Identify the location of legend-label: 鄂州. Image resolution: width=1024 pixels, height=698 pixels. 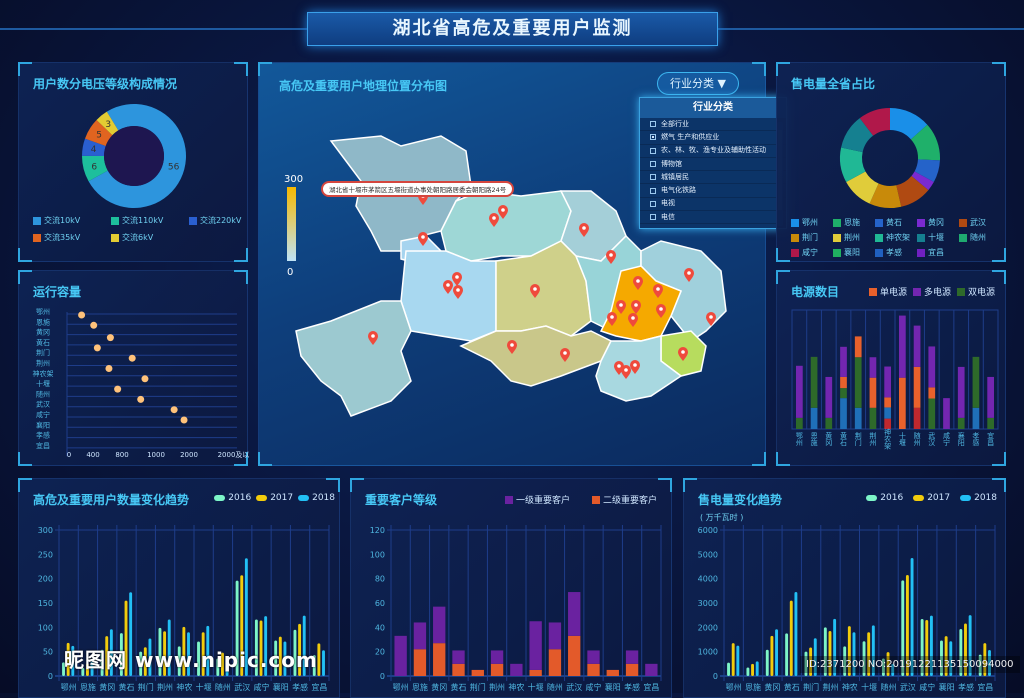
(810, 222).